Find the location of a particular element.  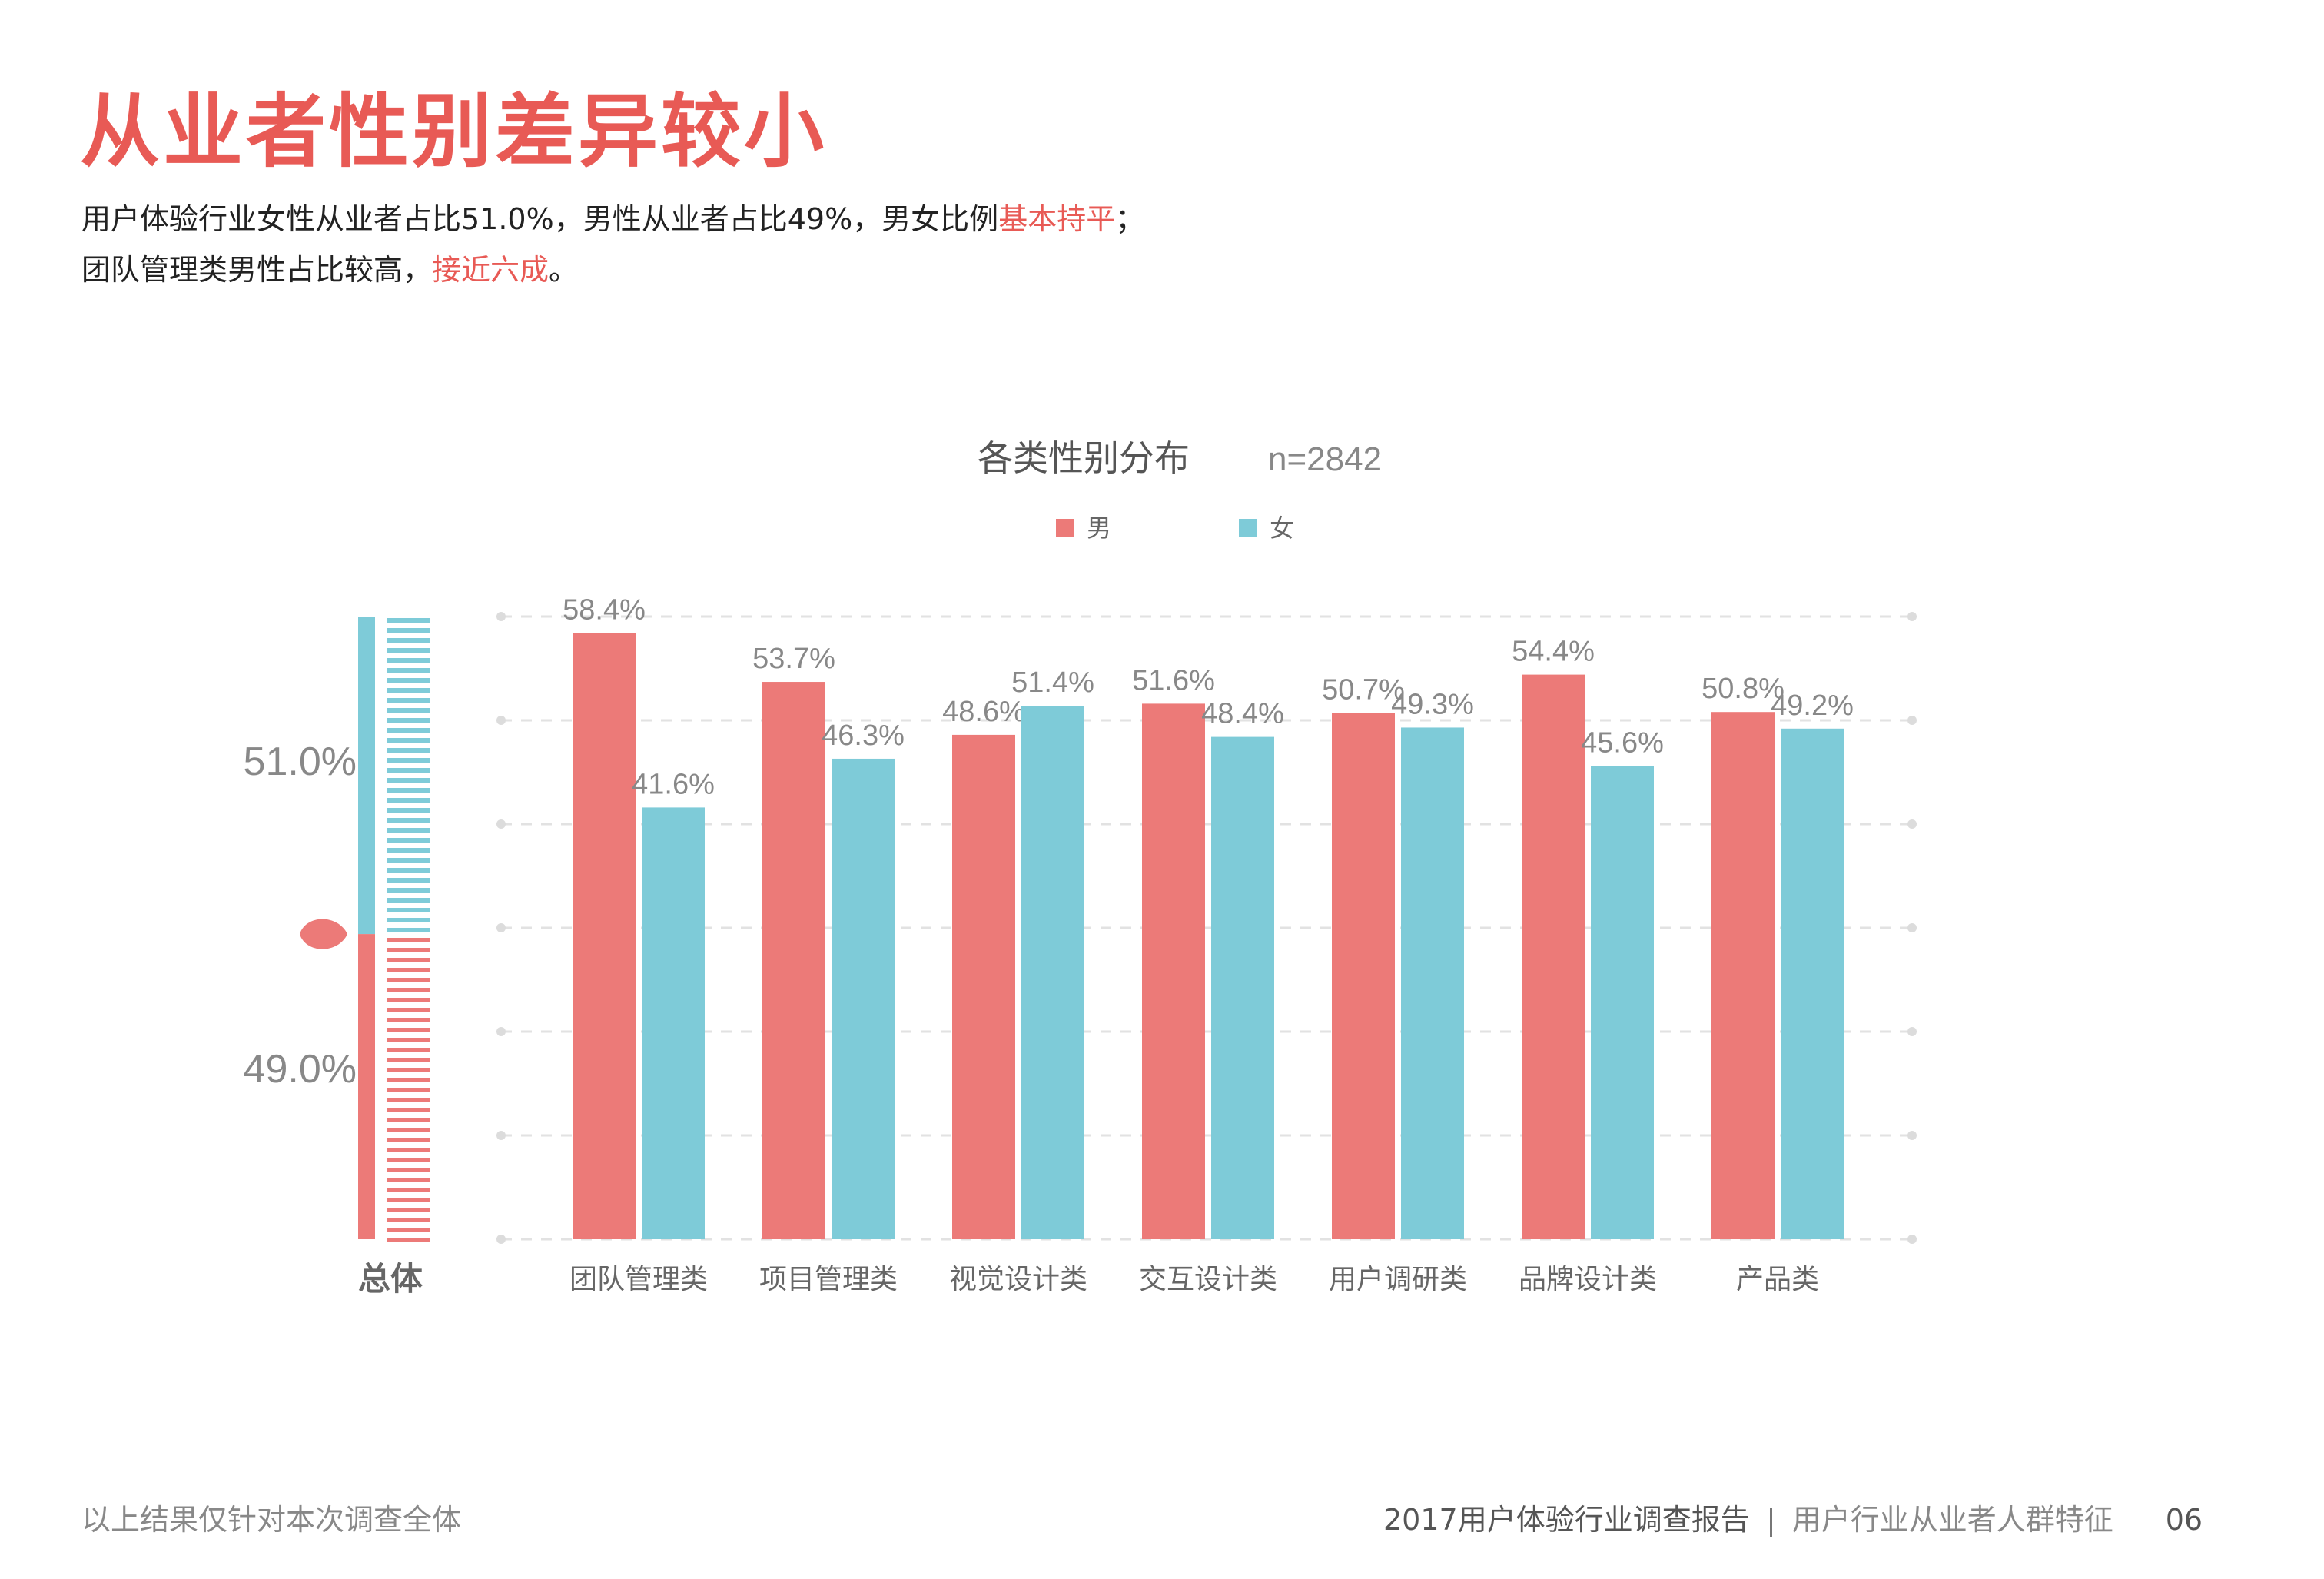

data-label-female: 49.2% is located at coordinates (1812, 706).